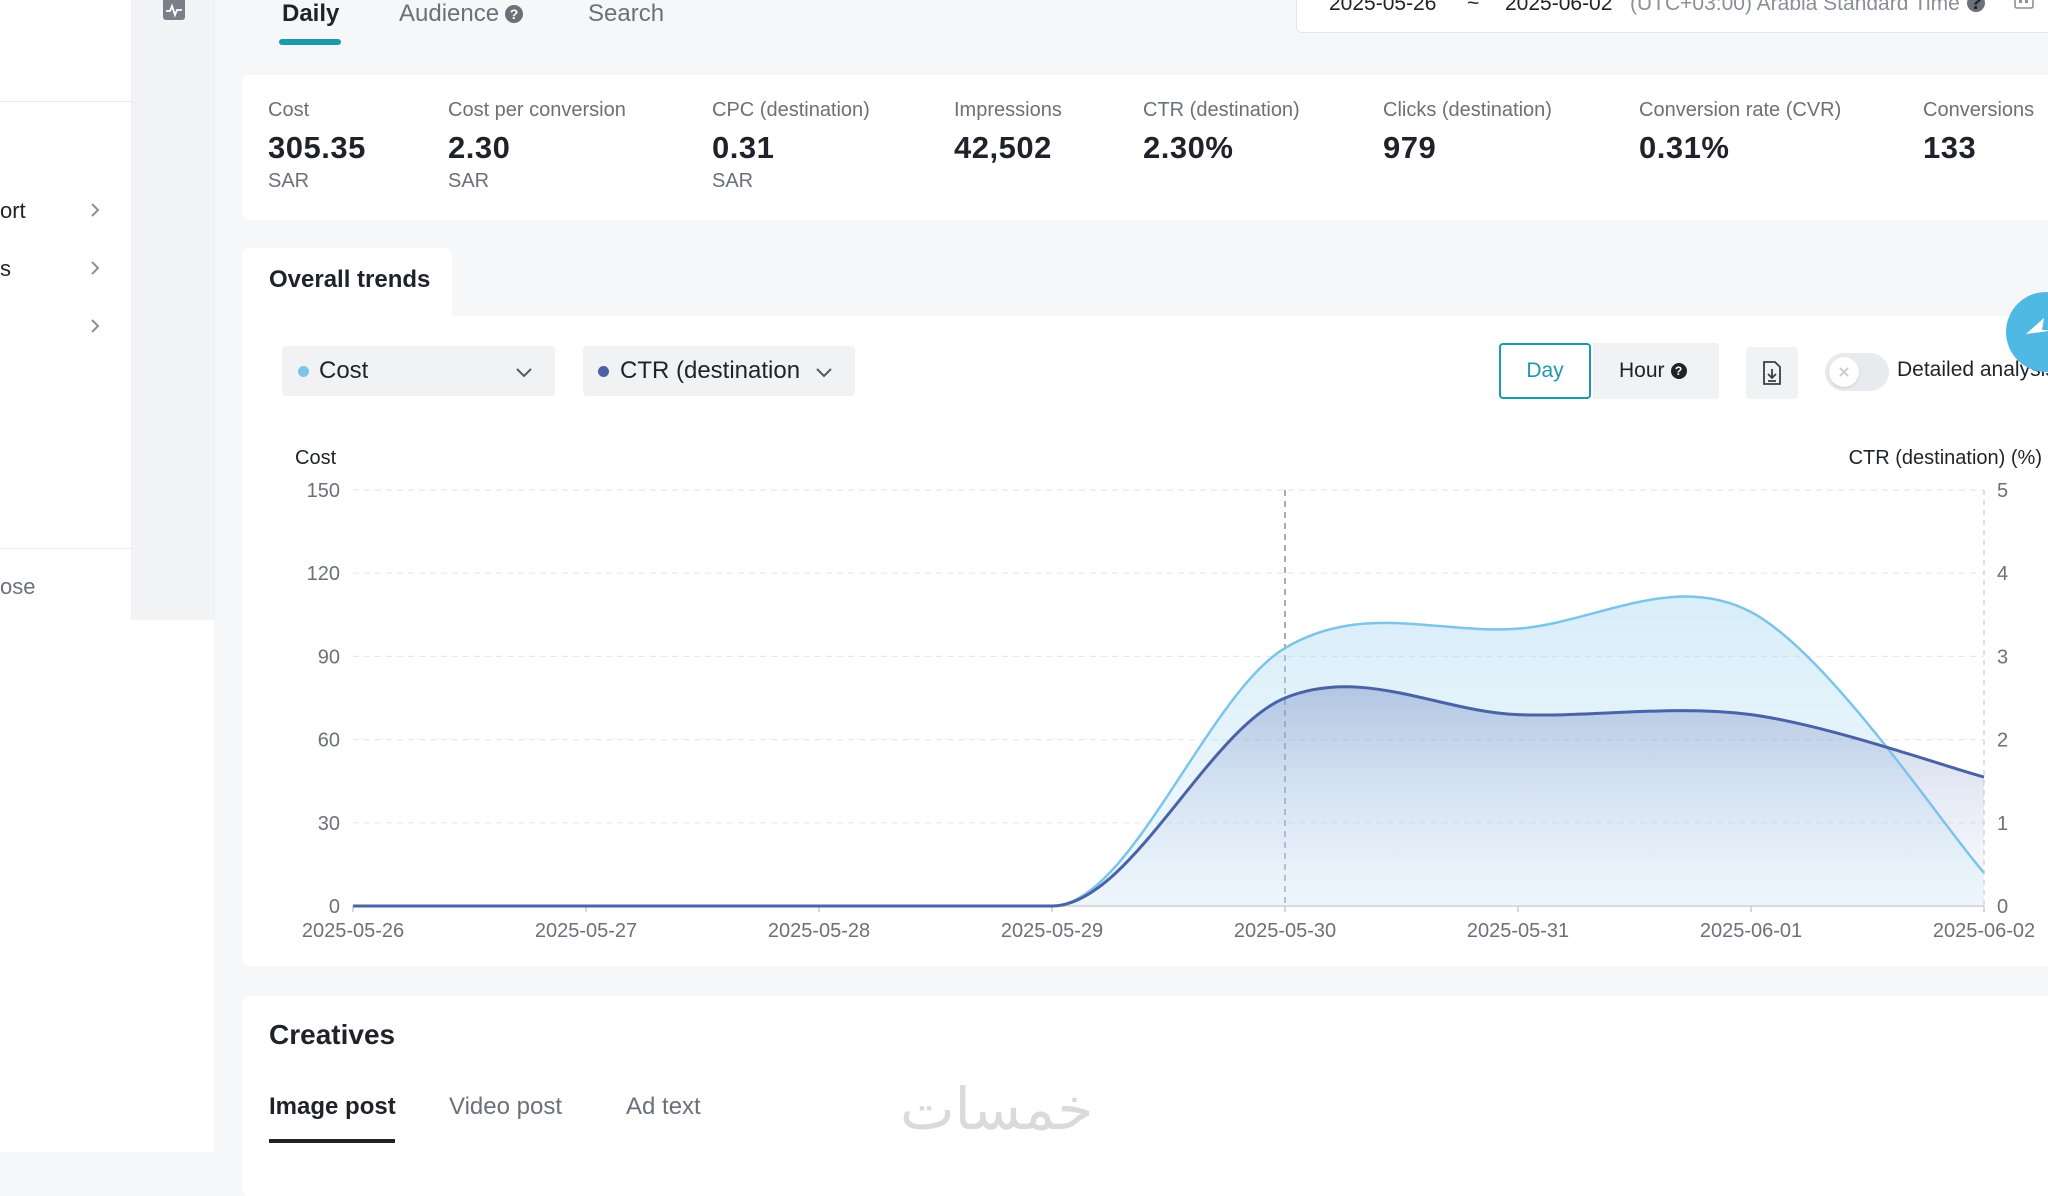  I want to click on granularity-day-button: Day, so click(1545, 371).